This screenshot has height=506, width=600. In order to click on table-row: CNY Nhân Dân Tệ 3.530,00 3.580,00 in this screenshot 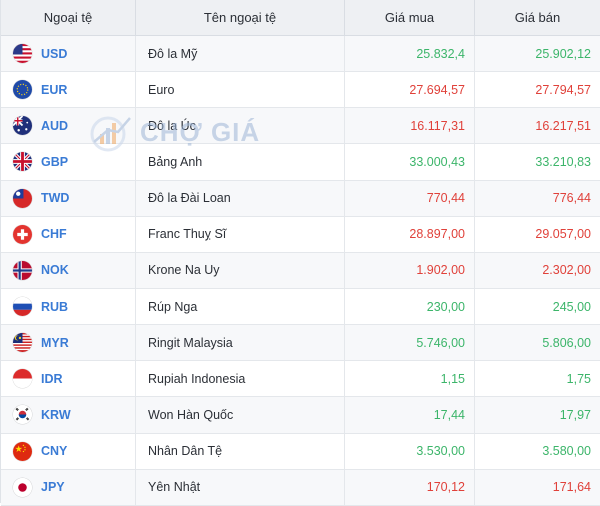, I will do `click(300, 451)`.